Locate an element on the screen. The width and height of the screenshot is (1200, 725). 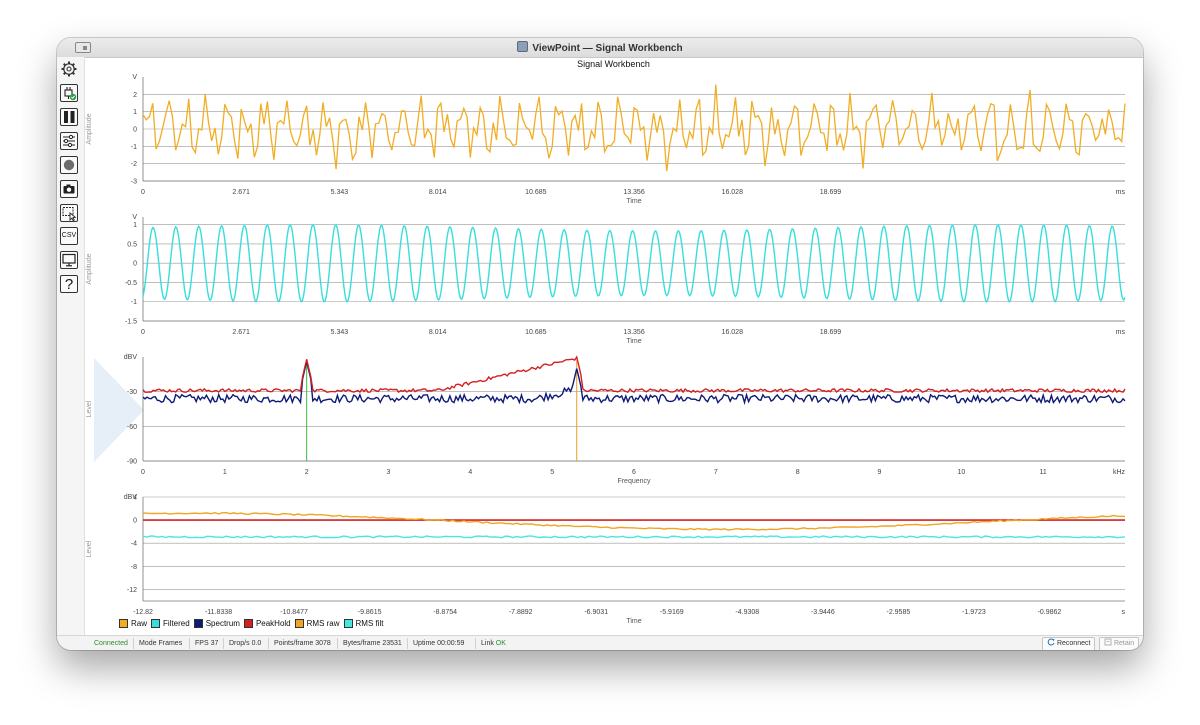
mode-label: Mode is located at coordinates (148, 643).